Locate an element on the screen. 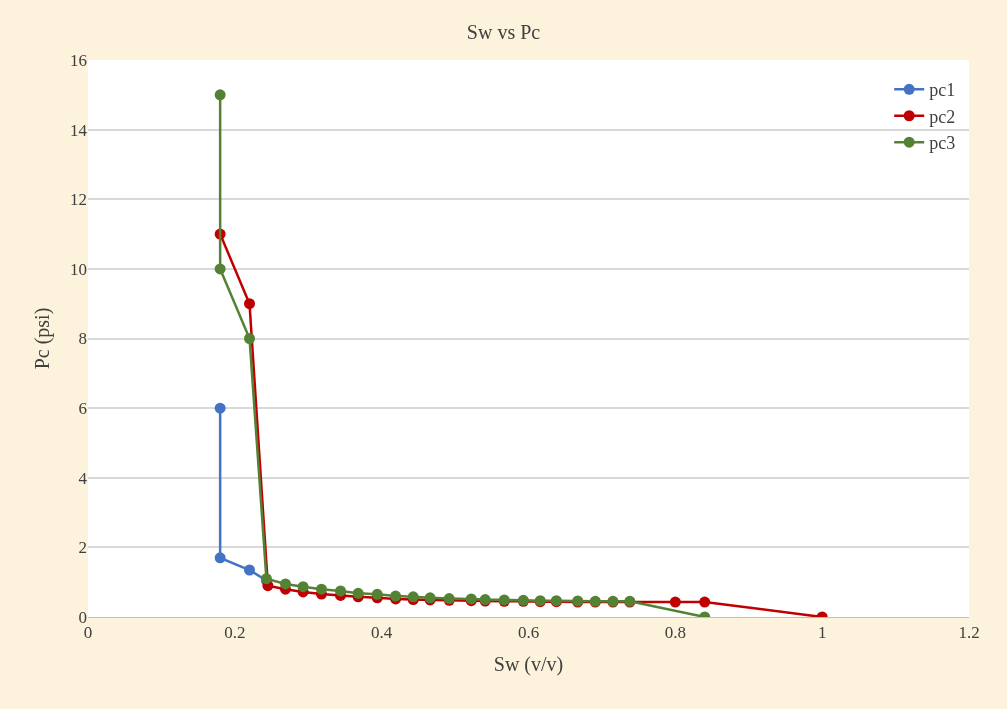 The image size is (1007, 709). x-axis-title: Sw (v/v) is located at coordinates (528, 664).